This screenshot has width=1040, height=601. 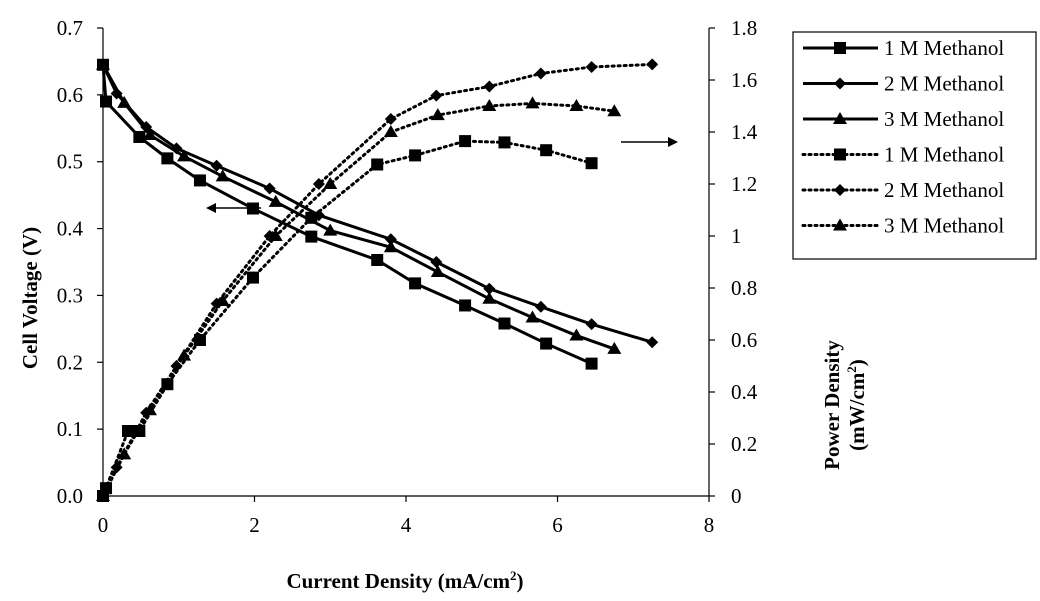 I want to click on y2-axis-title-line1: Power Density, so click(x=832, y=405).